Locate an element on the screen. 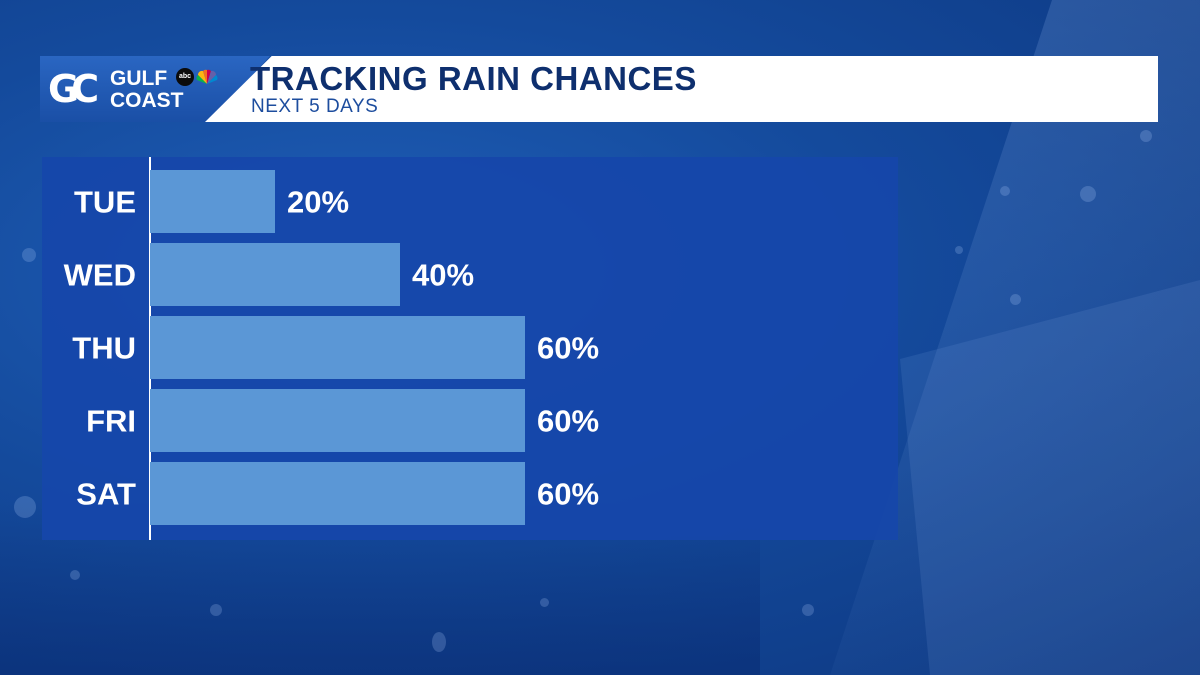  logo-text-line2: COAST is located at coordinates (147, 100).